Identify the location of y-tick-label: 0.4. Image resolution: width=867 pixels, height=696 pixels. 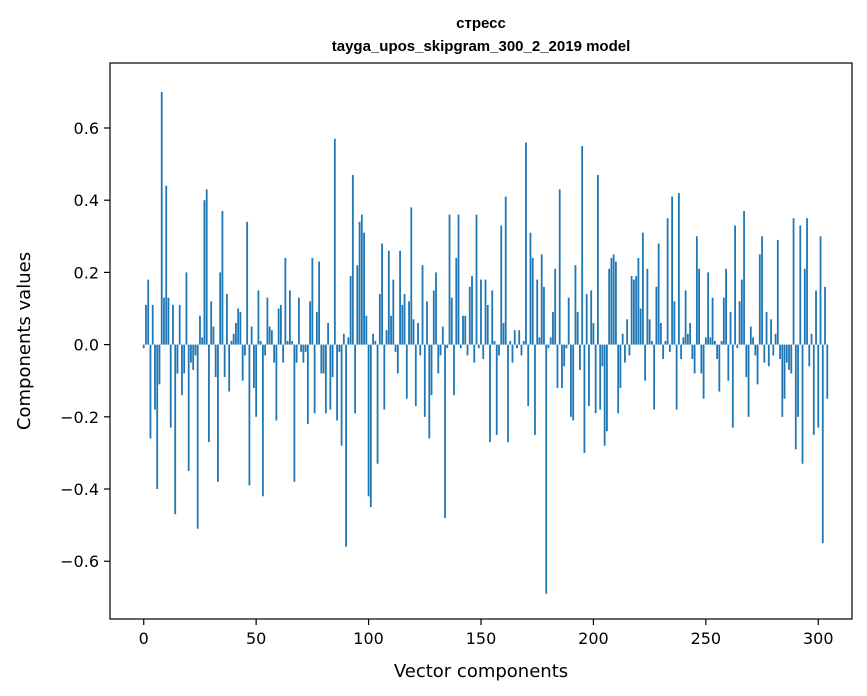
(86, 200).